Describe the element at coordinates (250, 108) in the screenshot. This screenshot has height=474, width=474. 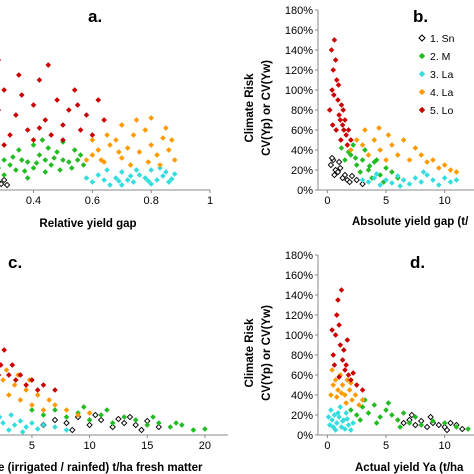
I see `y-axis-title-b: Climate Risk` at that location.